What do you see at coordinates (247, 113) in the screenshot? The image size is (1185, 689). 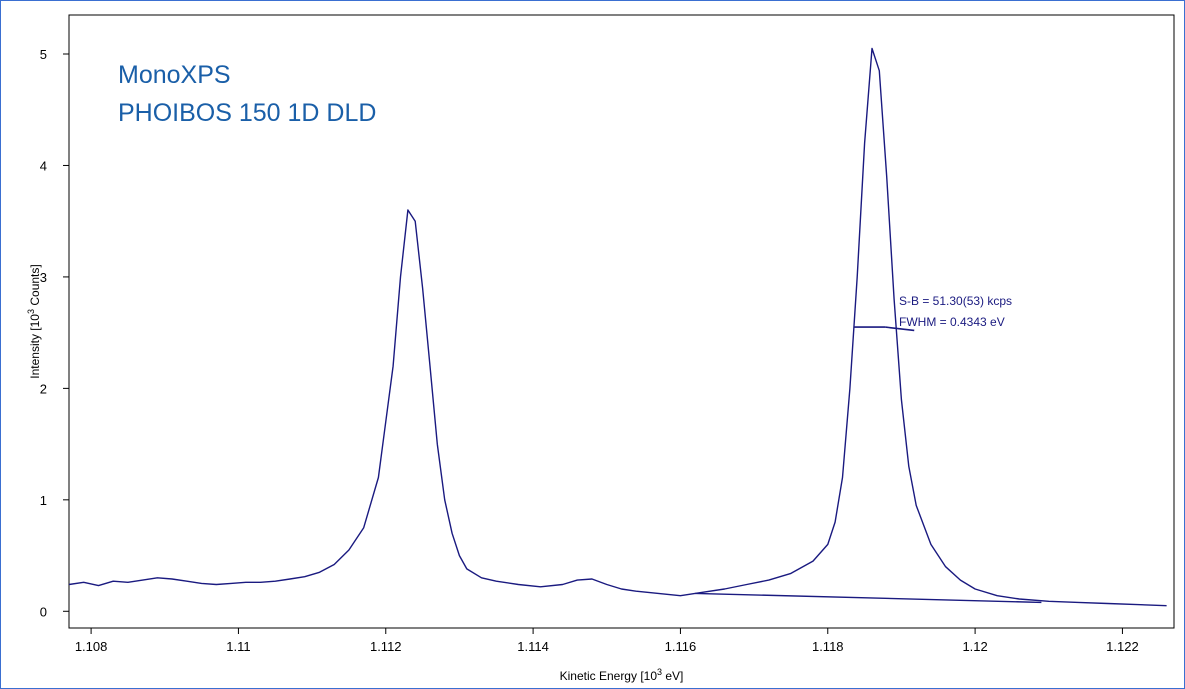 I see `instrument-title-line2: PHOIBOS 150 1D DLD` at bounding box center [247, 113].